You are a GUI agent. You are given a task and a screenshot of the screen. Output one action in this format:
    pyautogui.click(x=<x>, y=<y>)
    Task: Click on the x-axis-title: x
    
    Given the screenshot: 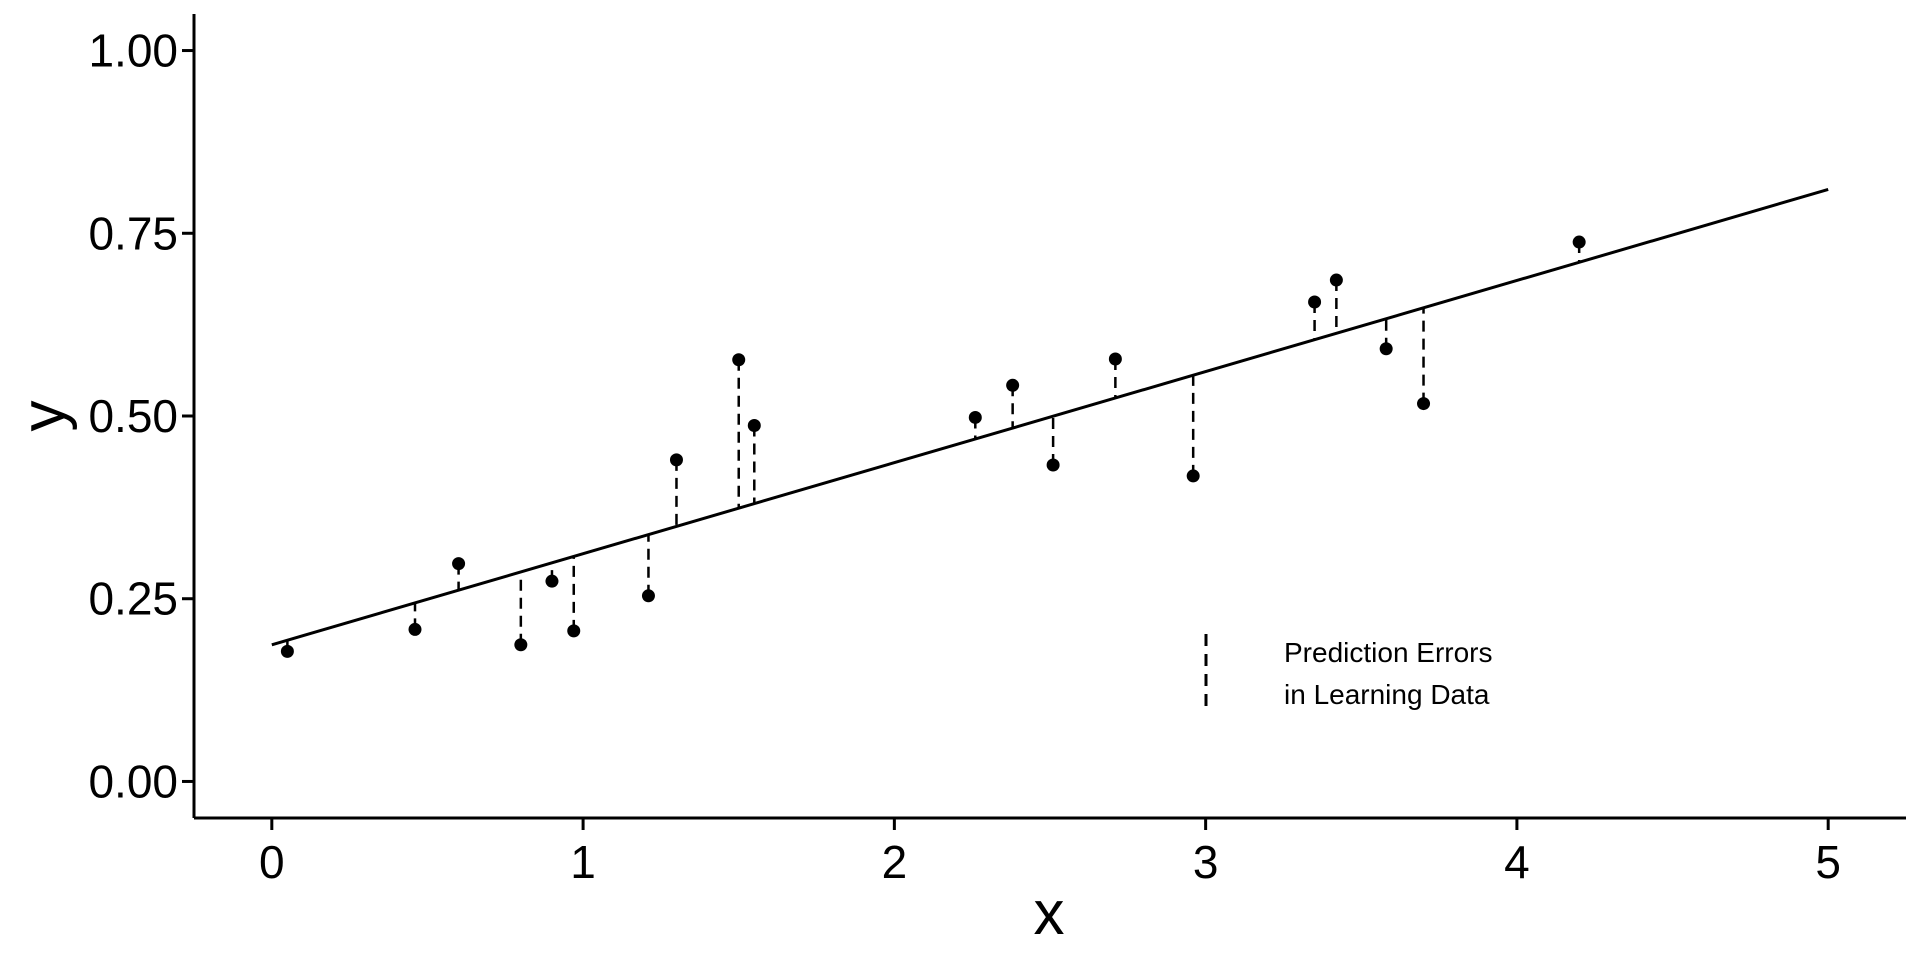 What is the action you would take?
    pyautogui.click(x=1049, y=913)
    